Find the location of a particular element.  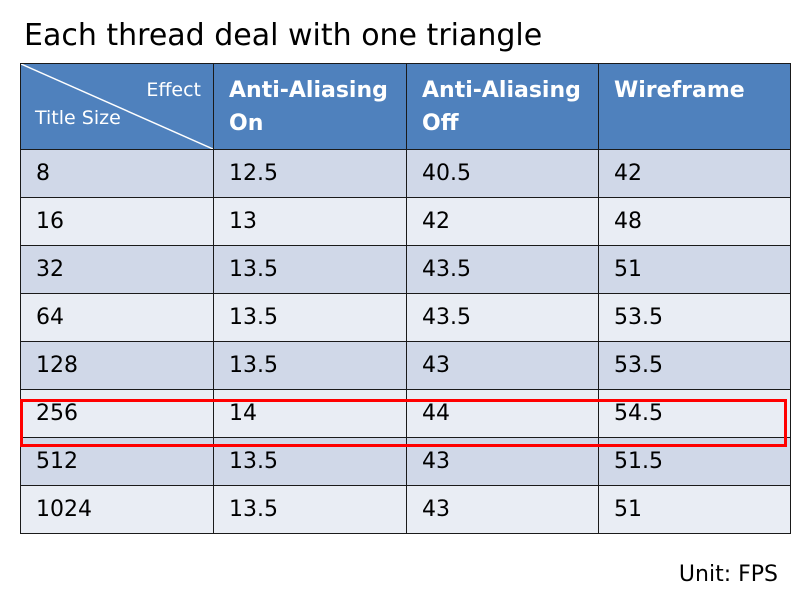

table-cell: 128 is located at coordinates (117, 365).